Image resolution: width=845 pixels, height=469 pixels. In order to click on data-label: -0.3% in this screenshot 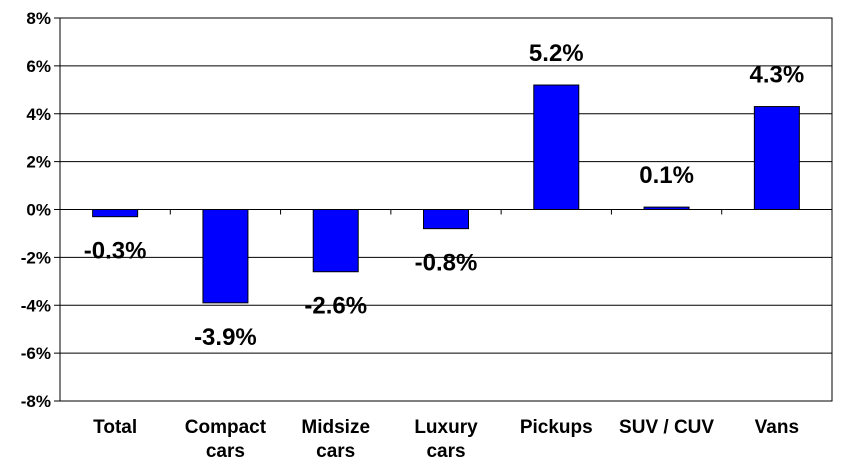, I will do `click(115, 251)`.